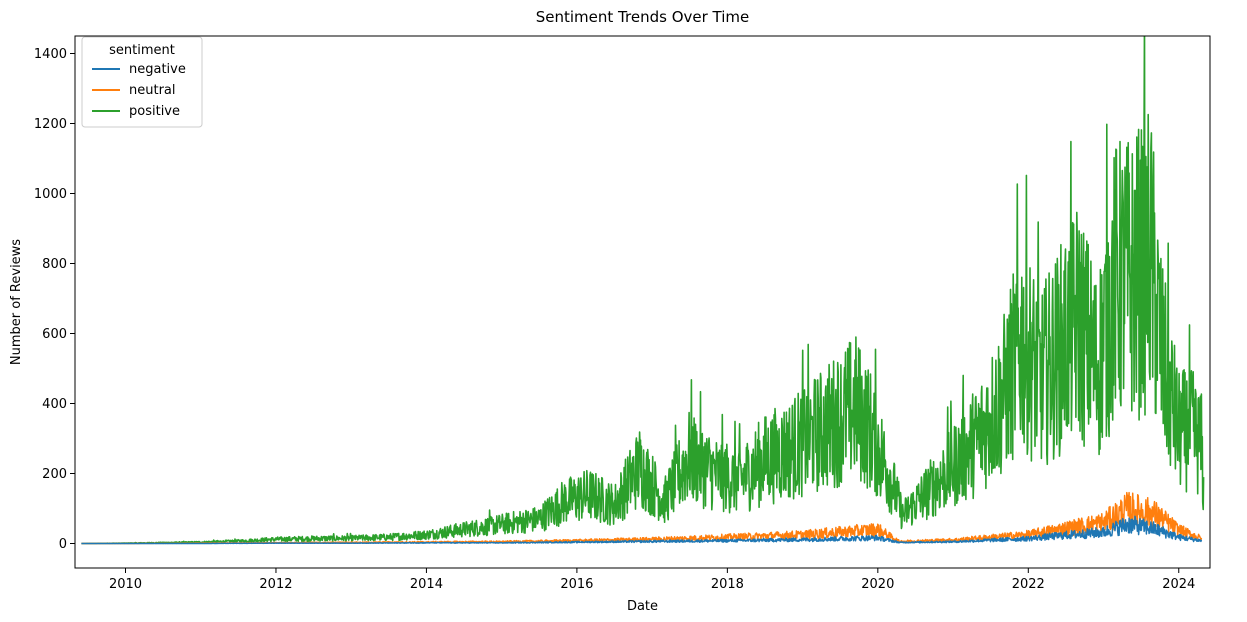 This screenshot has width=1247, height=622. I want to click on y-tick-label: 600, so click(54, 334).